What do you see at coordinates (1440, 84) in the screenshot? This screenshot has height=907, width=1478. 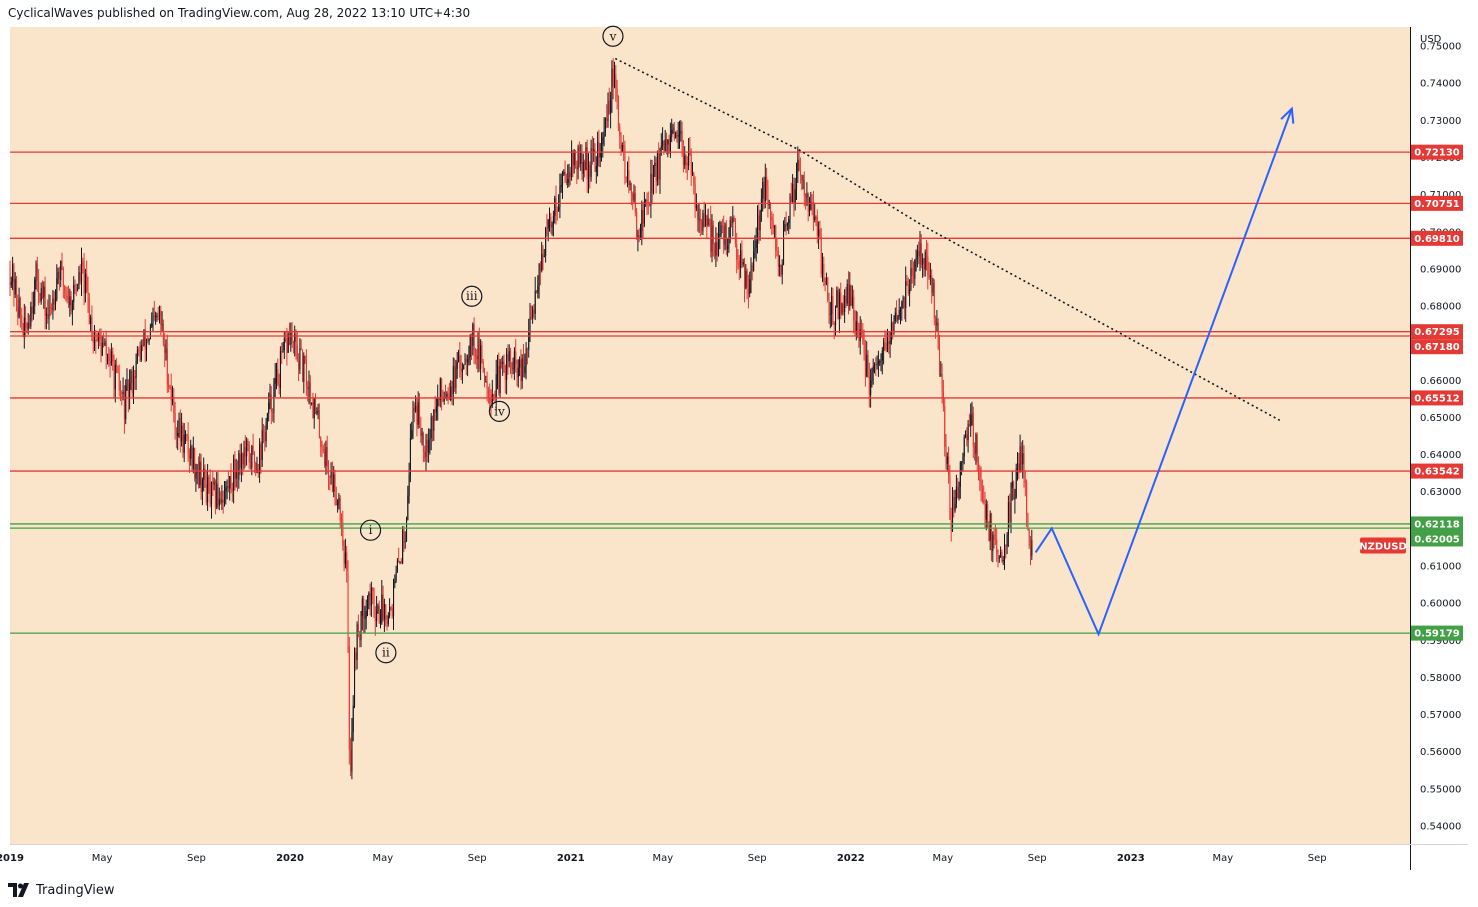 I see `price-tick-label: 0.74000` at bounding box center [1440, 84].